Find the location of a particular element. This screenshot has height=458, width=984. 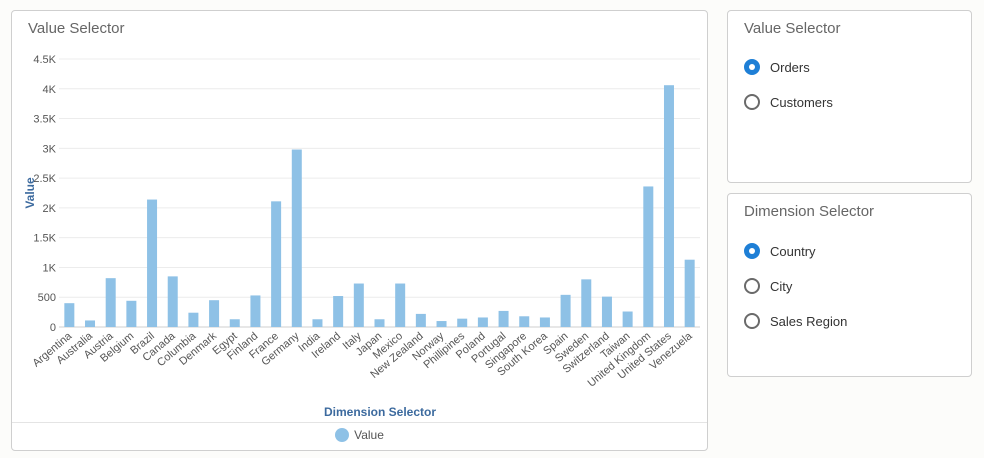

bar-france is located at coordinates (276, 264).